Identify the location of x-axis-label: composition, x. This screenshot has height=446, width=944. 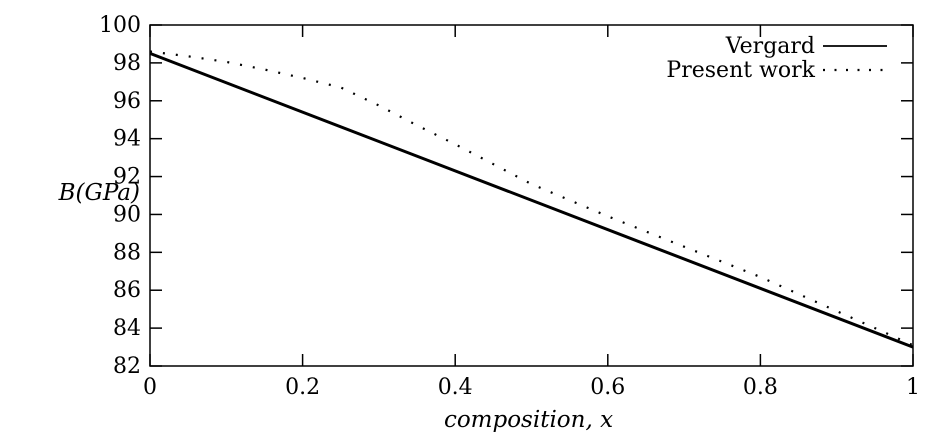
(528, 420).